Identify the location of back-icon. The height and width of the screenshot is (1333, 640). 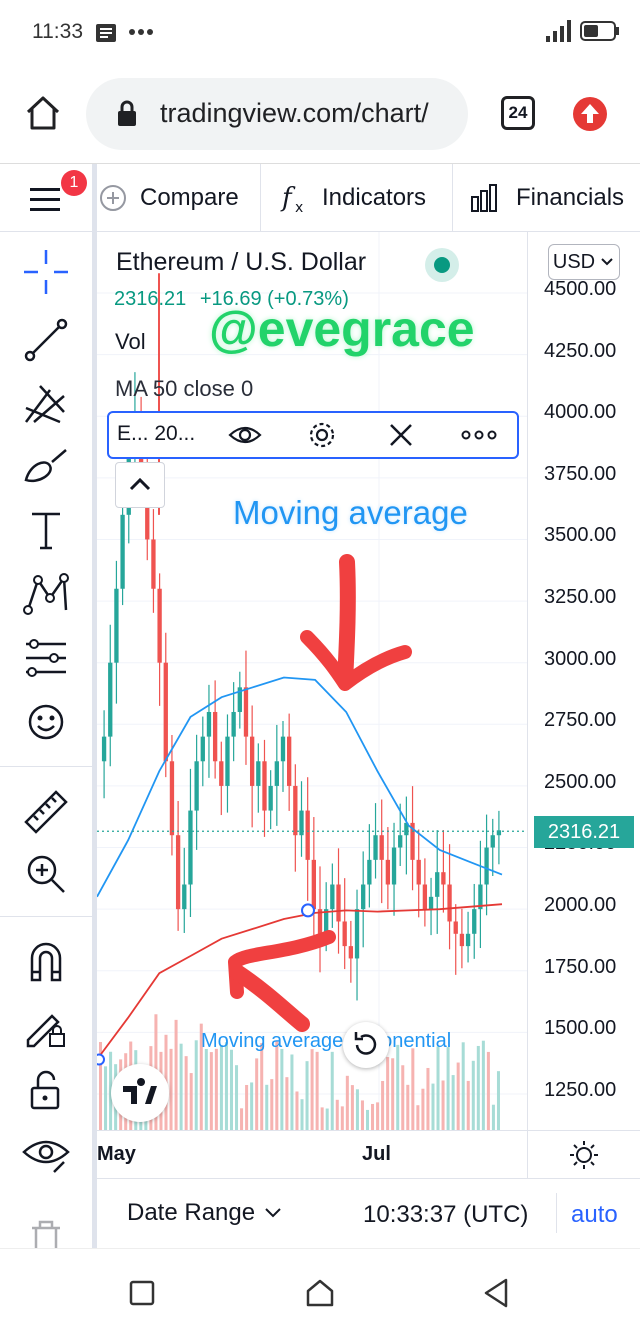
(496, 1293).